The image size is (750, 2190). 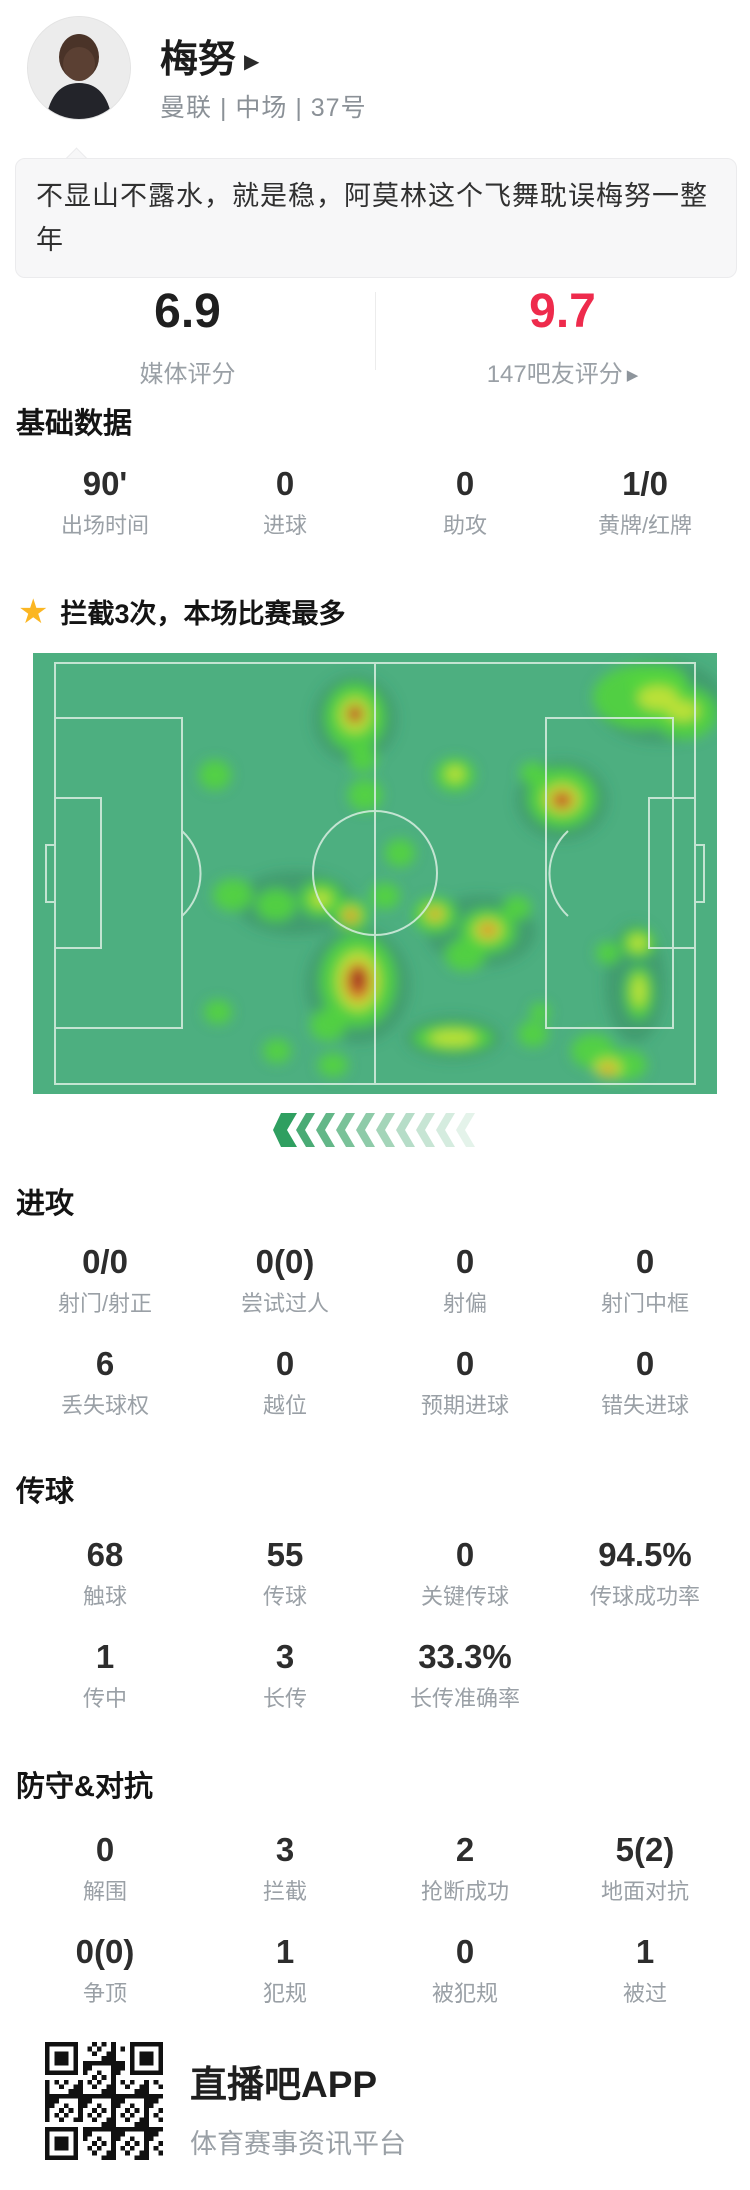 What do you see at coordinates (645, 1554) in the screenshot?
I see `stat-value: 94.5%` at bounding box center [645, 1554].